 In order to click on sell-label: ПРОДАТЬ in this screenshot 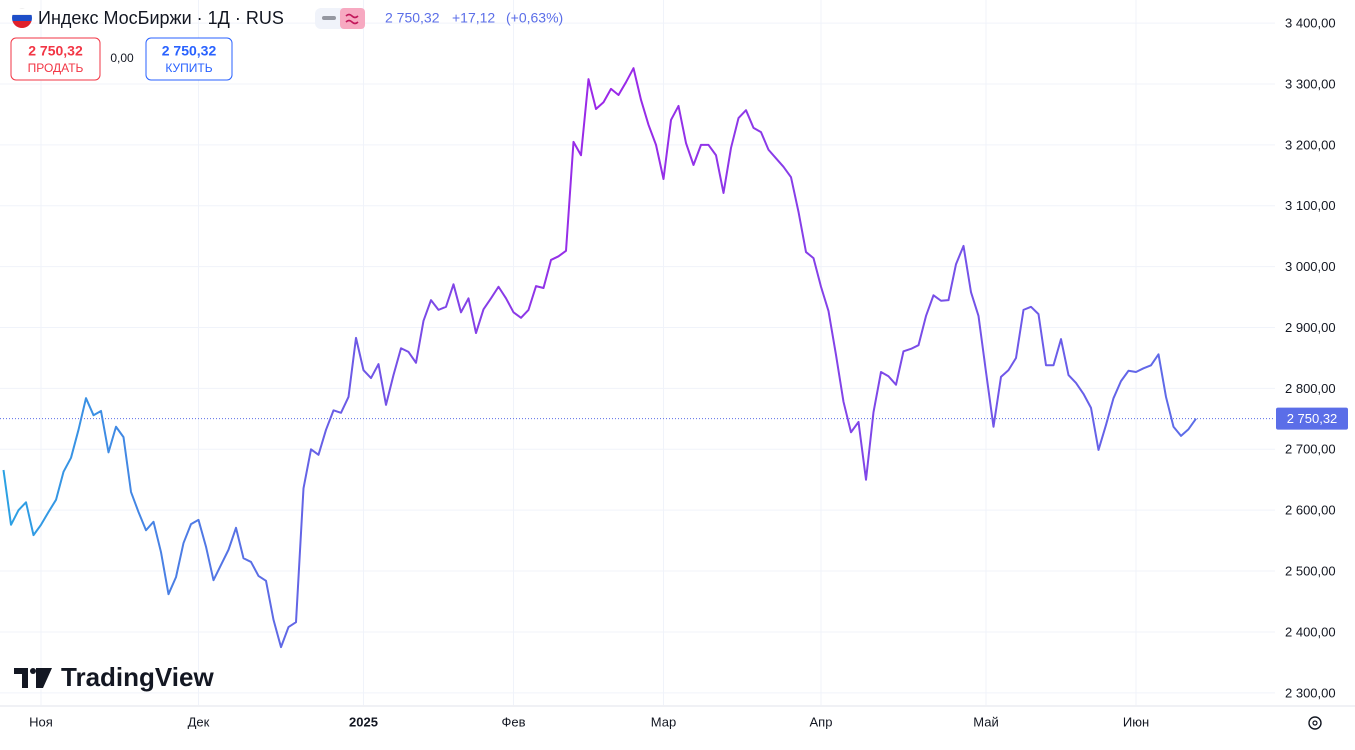, I will do `click(56, 68)`.